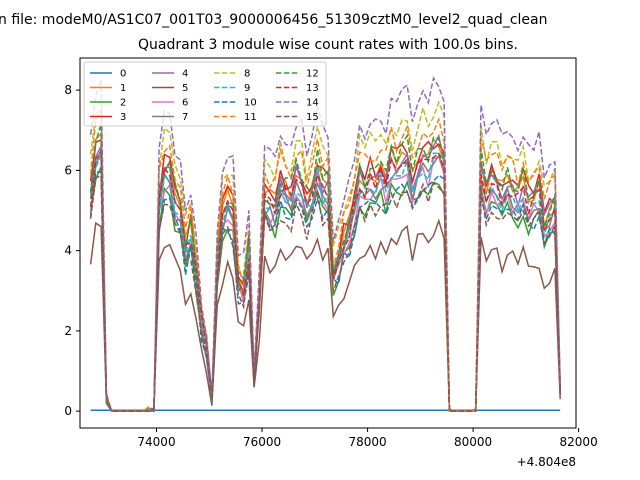 Image resolution: width=640 pixels, height=480 pixels. What do you see at coordinates (312, 88) in the screenshot?
I see `legend-label-13: 13` at bounding box center [312, 88].